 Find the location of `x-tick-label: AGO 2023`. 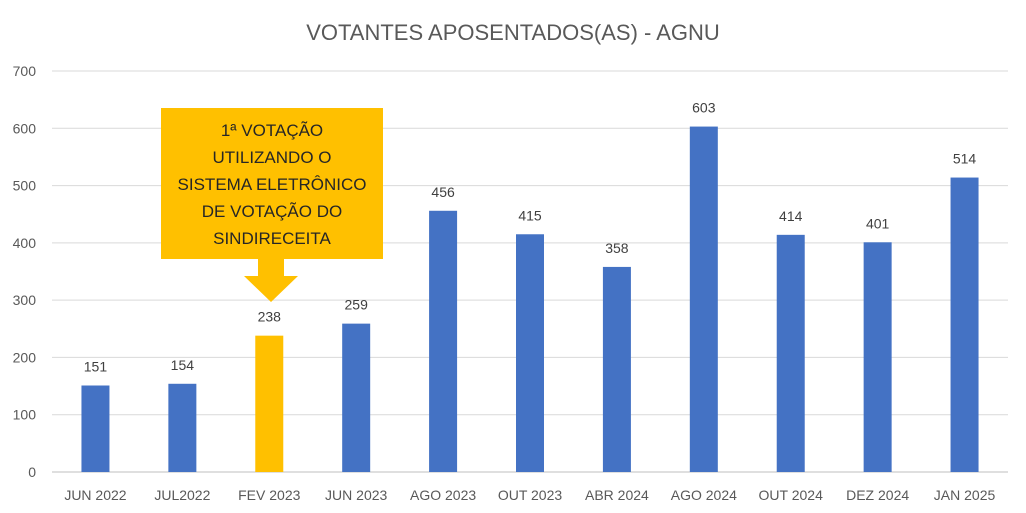

x-tick-label: AGO 2023 is located at coordinates (443, 495).